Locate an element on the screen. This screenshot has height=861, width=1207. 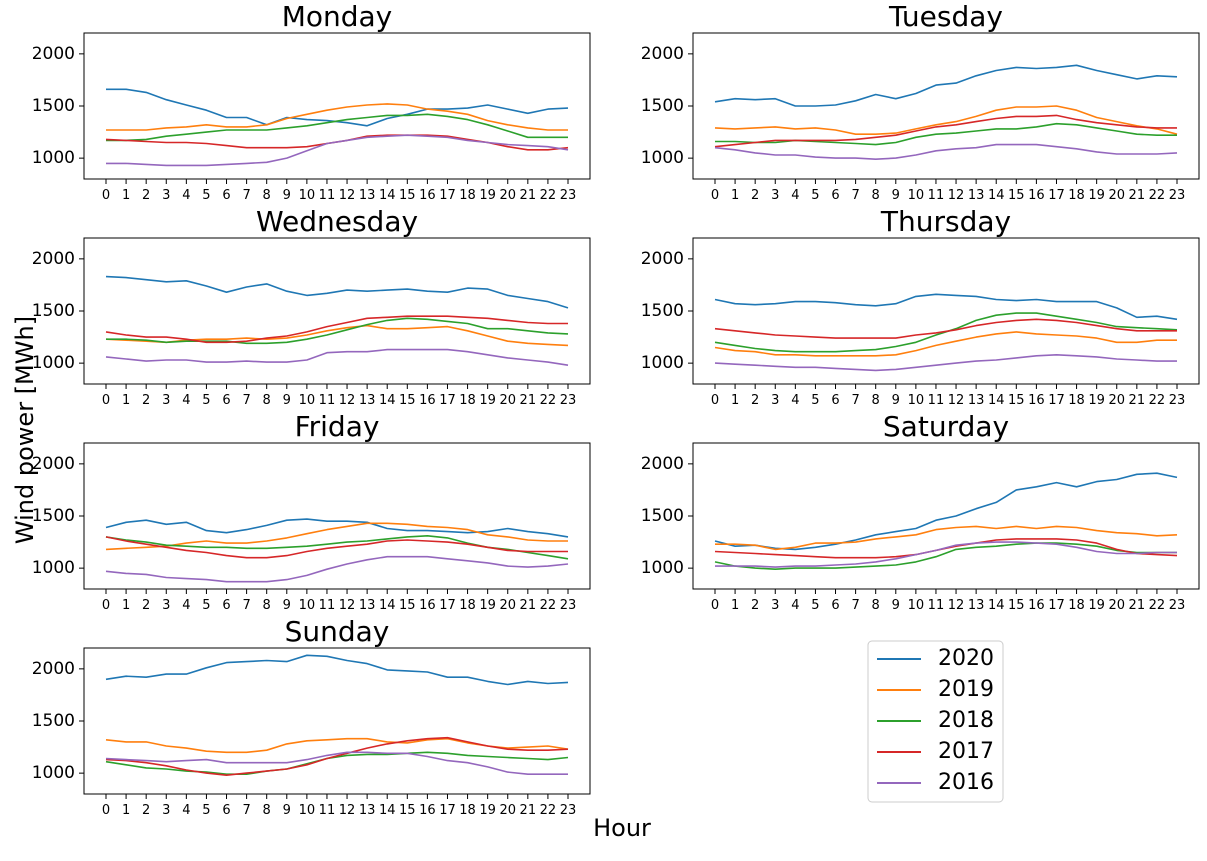
x-tick-label: 20 is located at coordinates (507, 195).